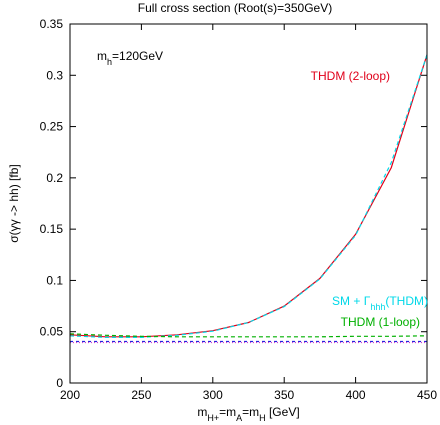 The width and height of the screenshot is (440, 425). I want to click on y-tick-label: 0.15, so click(52, 229).